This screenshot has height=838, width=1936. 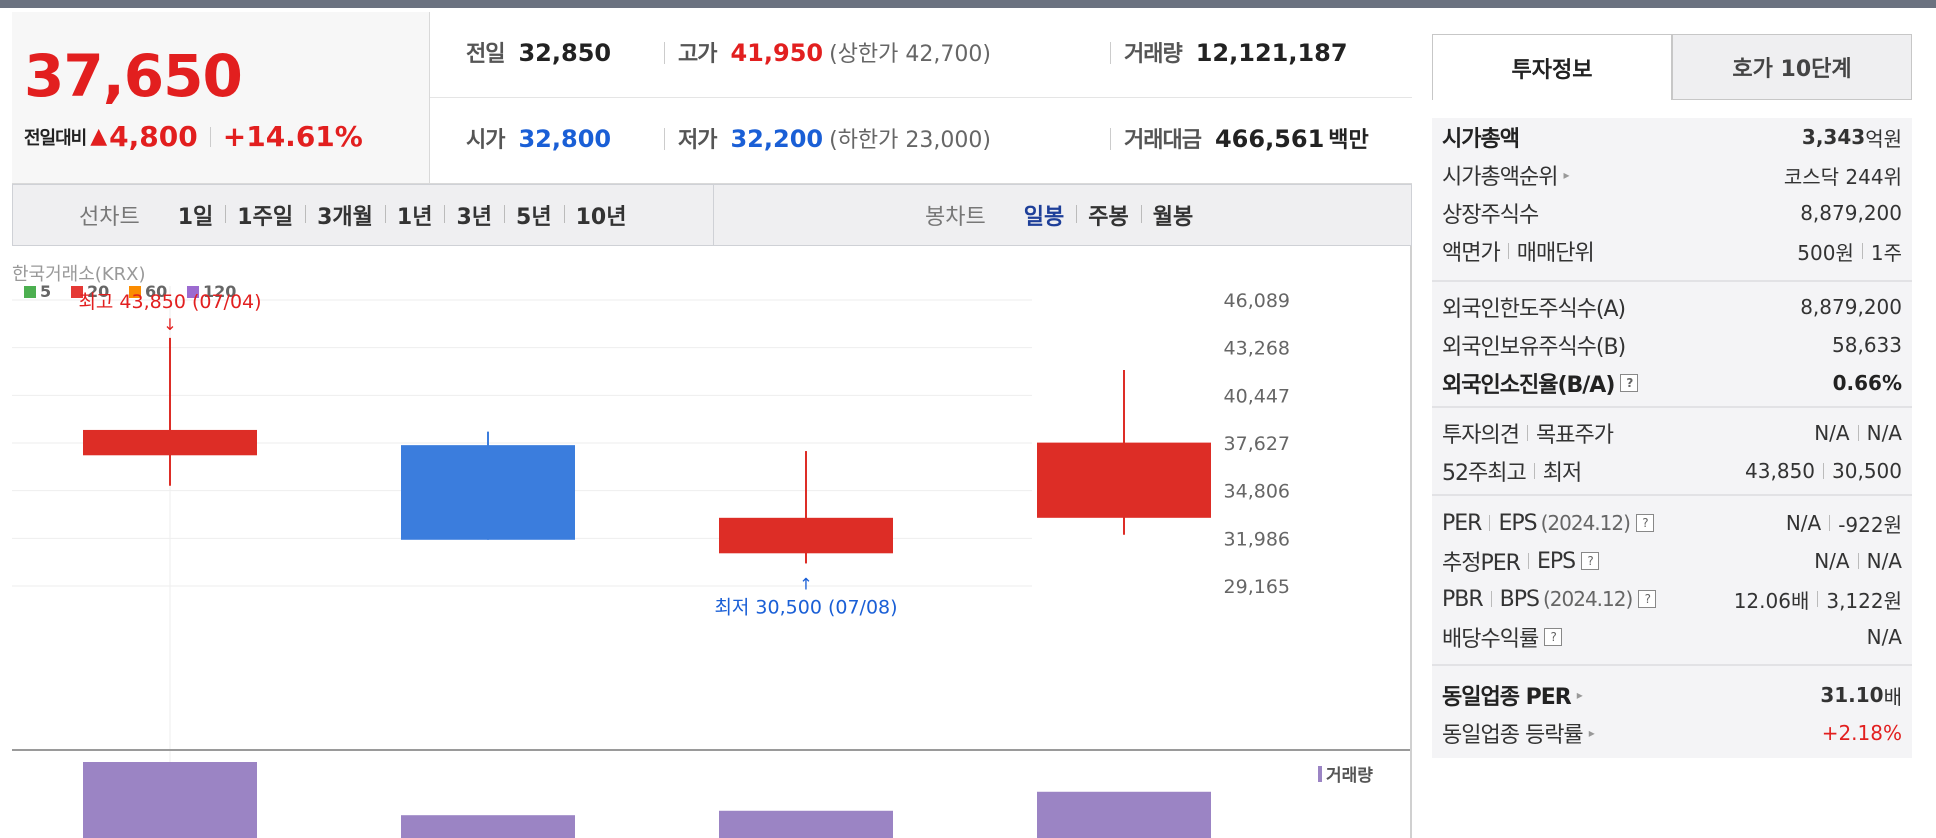 What do you see at coordinates (777, 139) in the screenshot?
I see `low-value: 32,200` at bounding box center [777, 139].